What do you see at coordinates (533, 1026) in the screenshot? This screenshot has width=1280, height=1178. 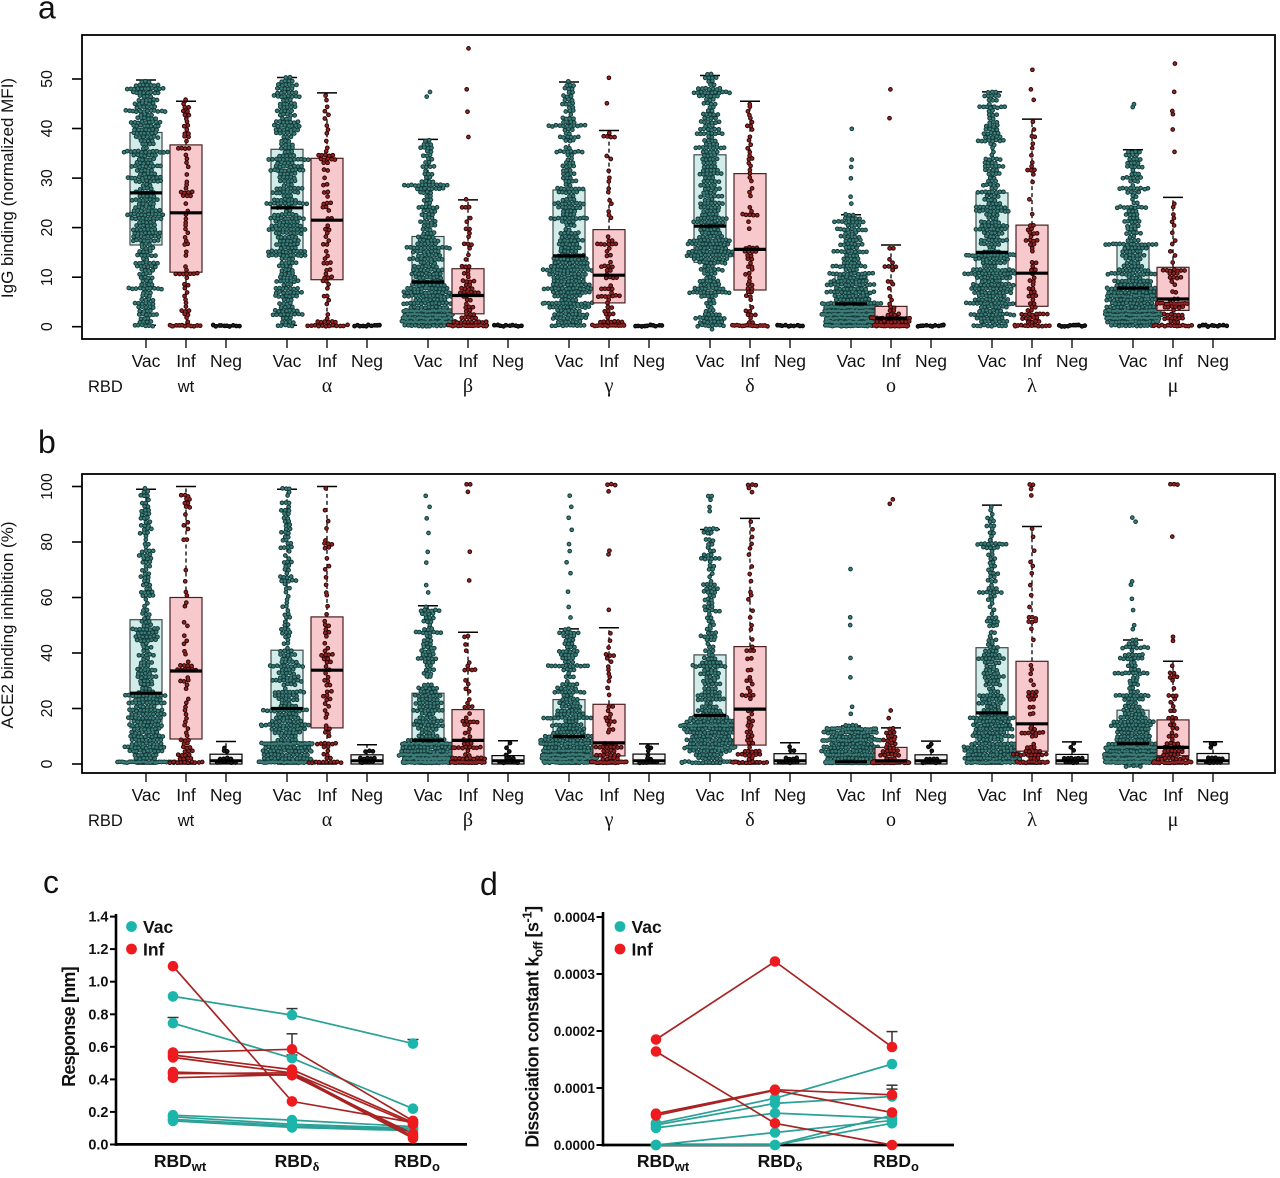 I see `svg-text:Dissociation constant koff [s-: Dissociation constant koff [s-1]` at bounding box center [533, 1026].